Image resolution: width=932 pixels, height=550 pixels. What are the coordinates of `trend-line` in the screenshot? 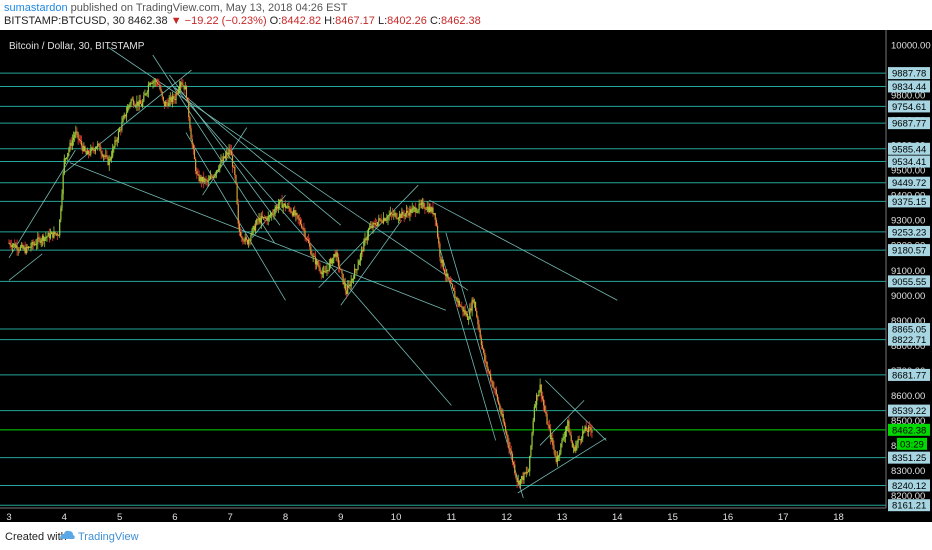 It's located at (562, 423).